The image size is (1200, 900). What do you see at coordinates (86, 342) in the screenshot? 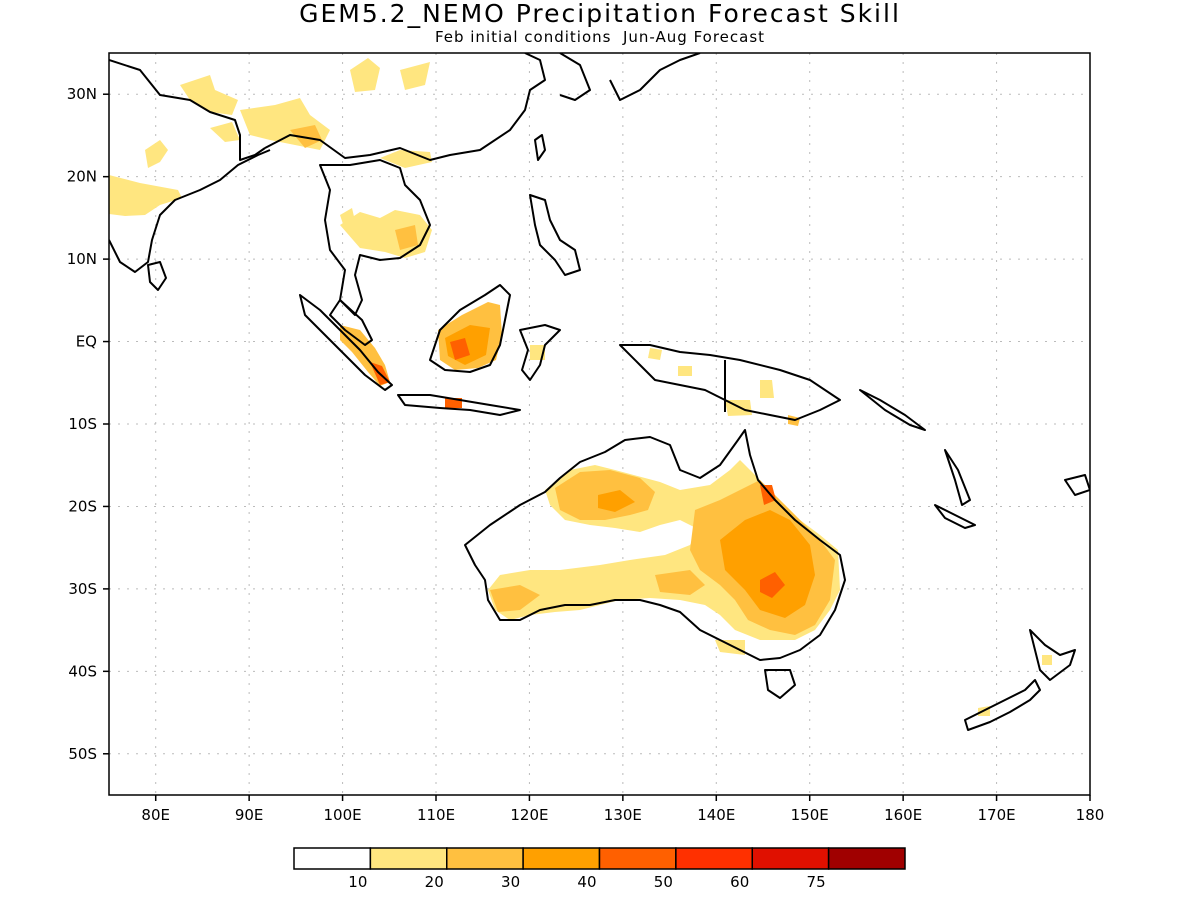
I see `lat-tick-label: EQ` at bounding box center [86, 342].